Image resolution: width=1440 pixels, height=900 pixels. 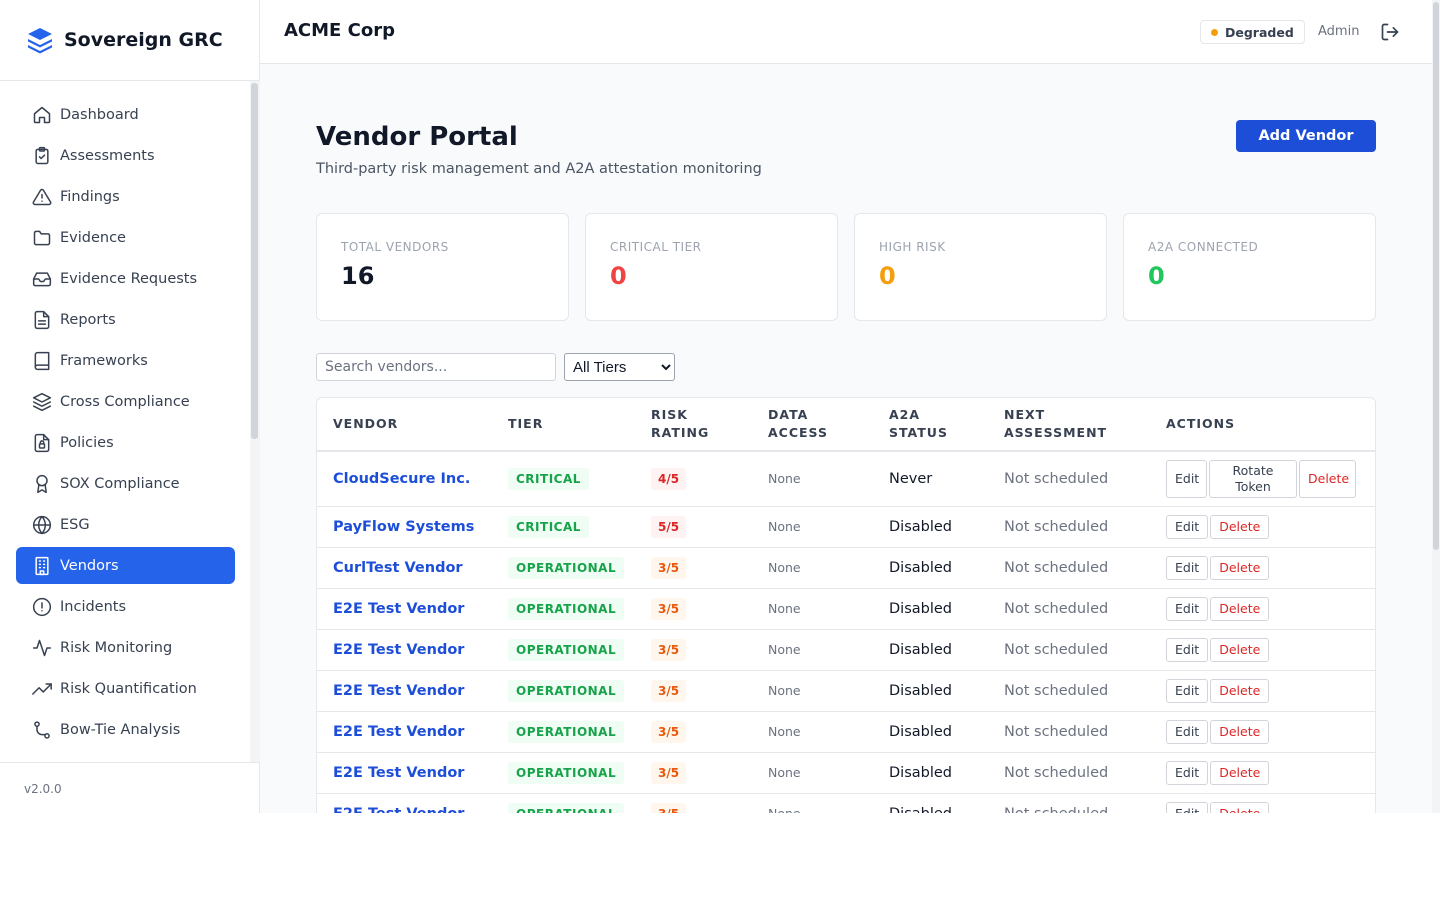 What do you see at coordinates (680, 423) in the screenshot?
I see `column-header-risk-rating: Risk Rating` at bounding box center [680, 423].